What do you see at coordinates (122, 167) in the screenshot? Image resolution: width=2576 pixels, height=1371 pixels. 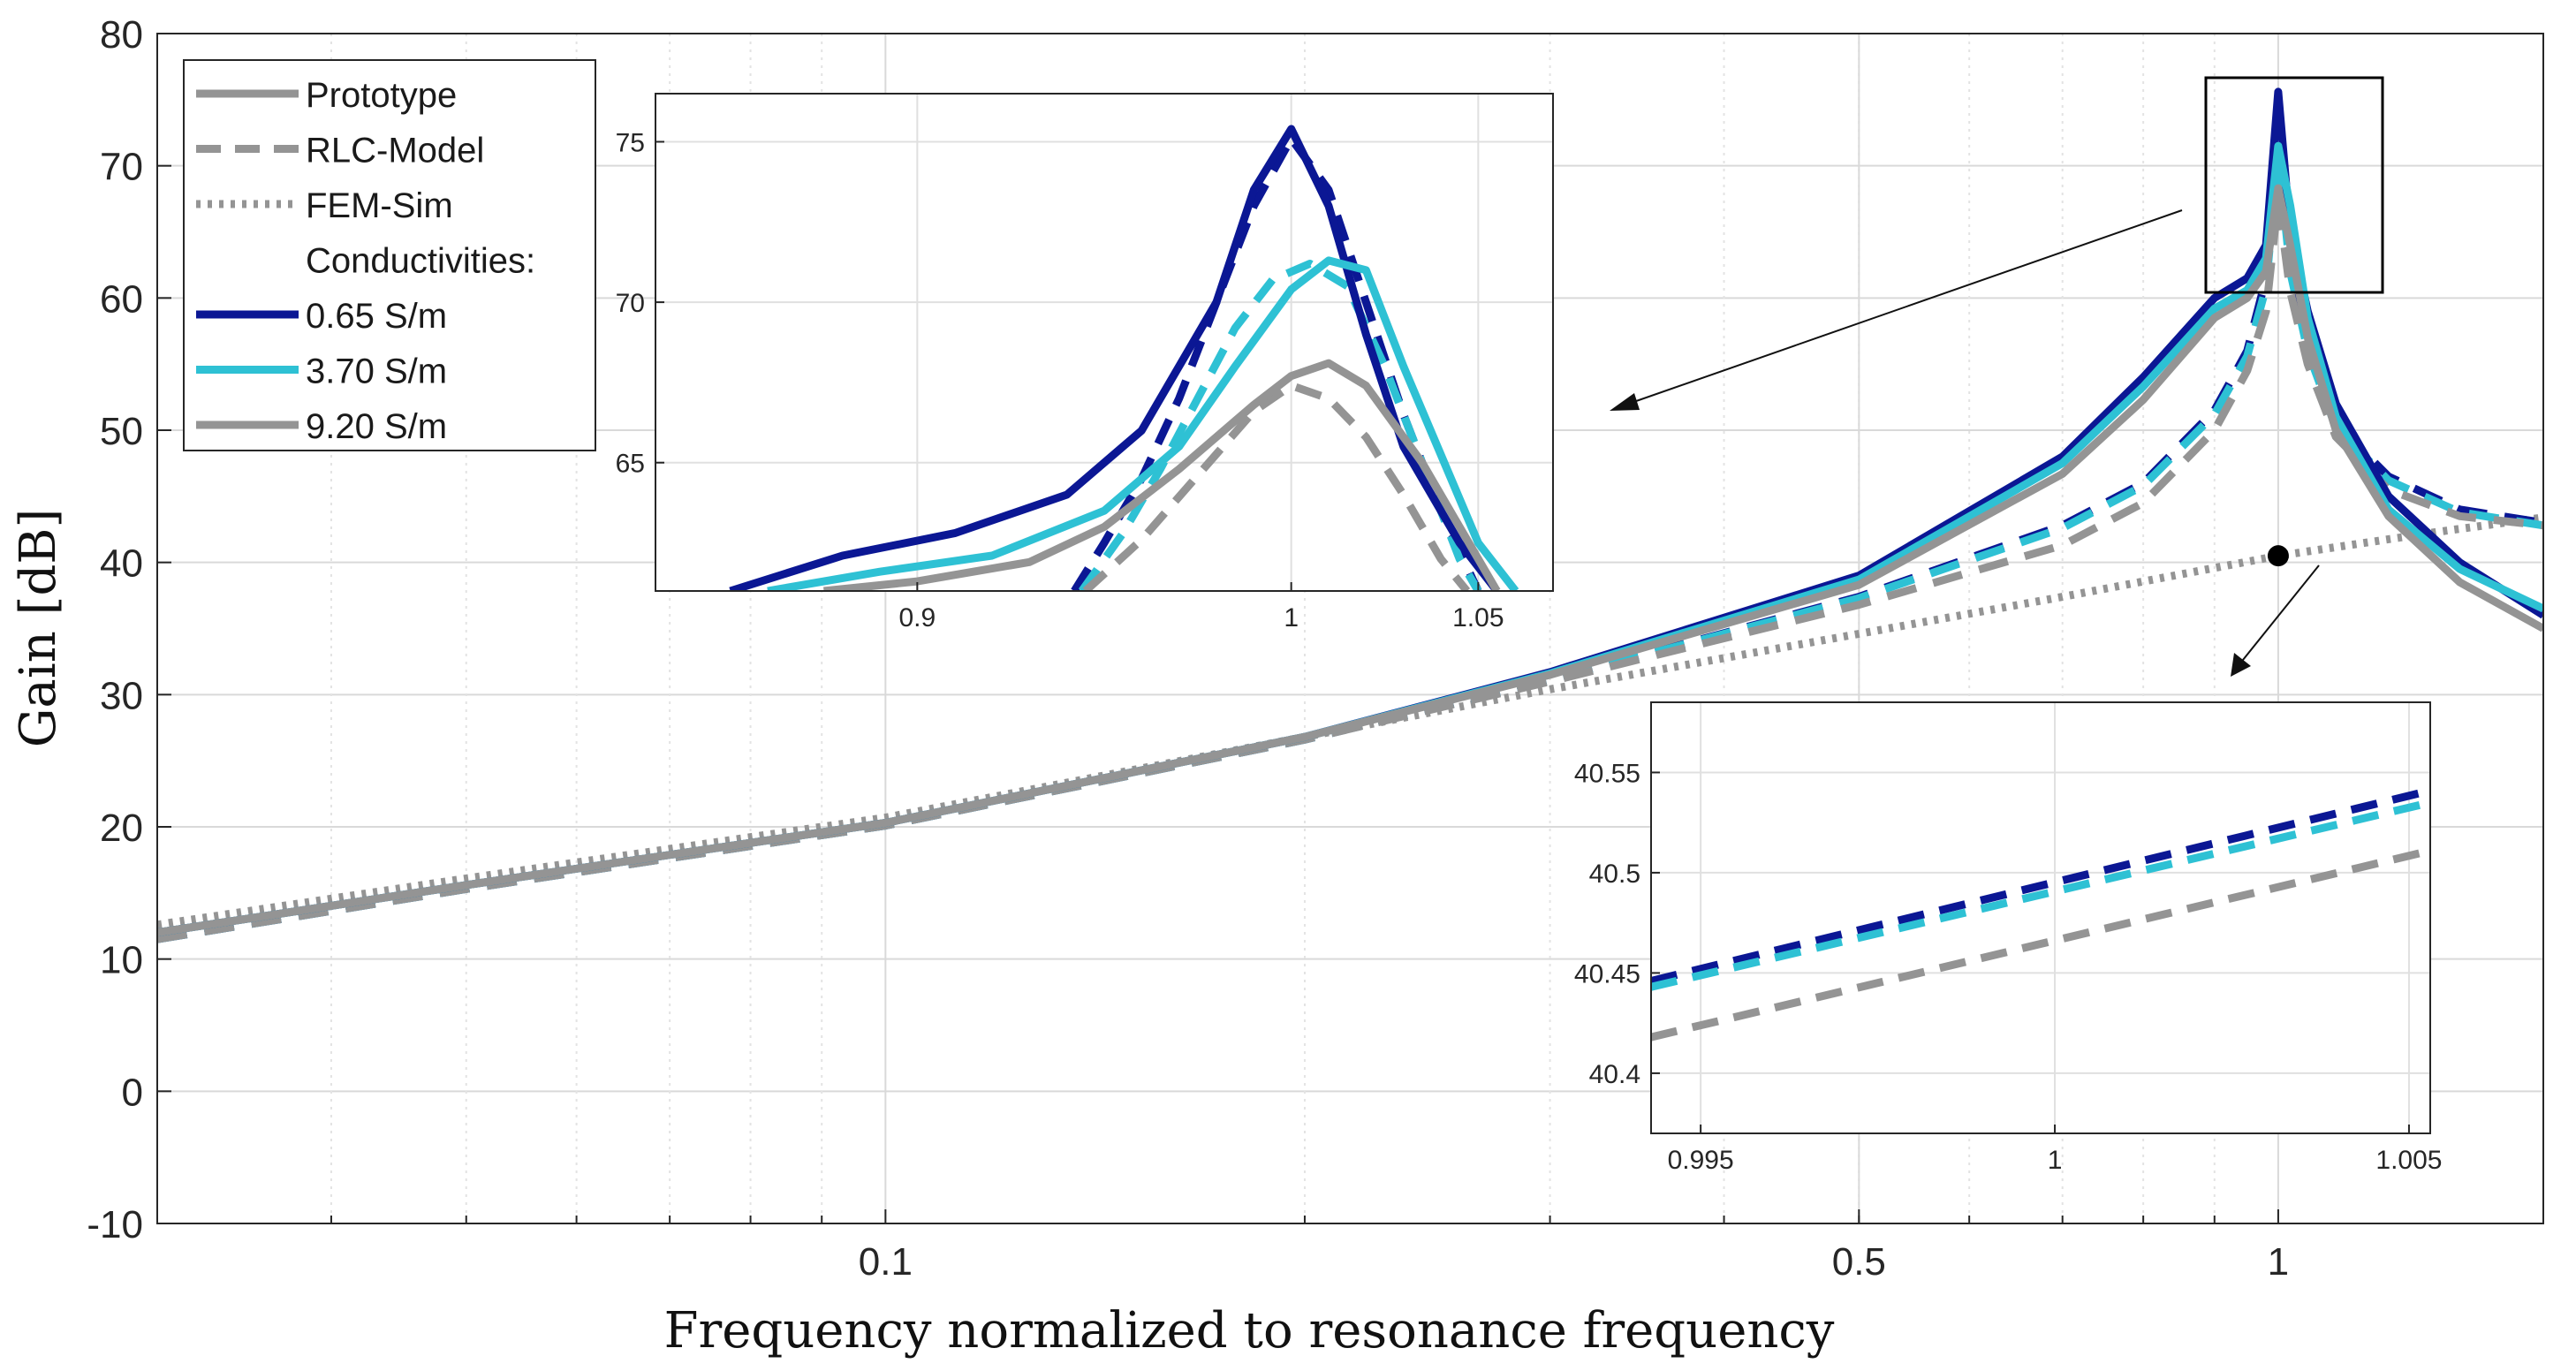 I see `main-y-tick-label: 70` at bounding box center [122, 167].